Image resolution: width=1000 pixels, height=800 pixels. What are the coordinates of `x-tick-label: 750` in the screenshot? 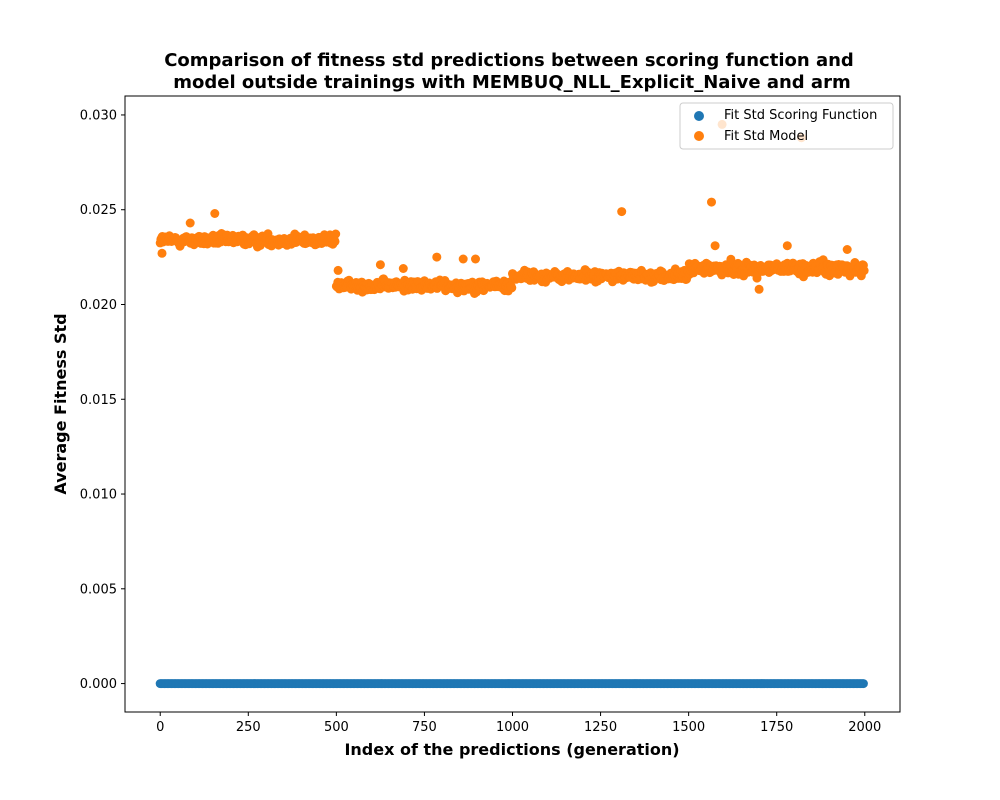 It's located at (424, 727).